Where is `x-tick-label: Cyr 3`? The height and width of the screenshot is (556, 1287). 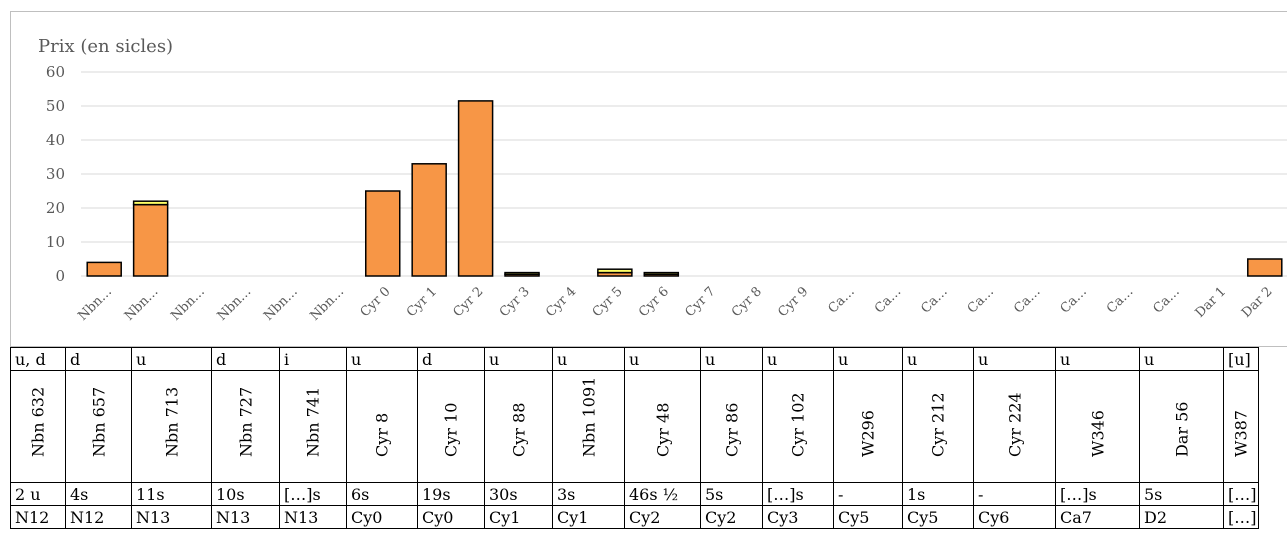 x-tick-label: Cyr 3 is located at coordinates (515, 302).